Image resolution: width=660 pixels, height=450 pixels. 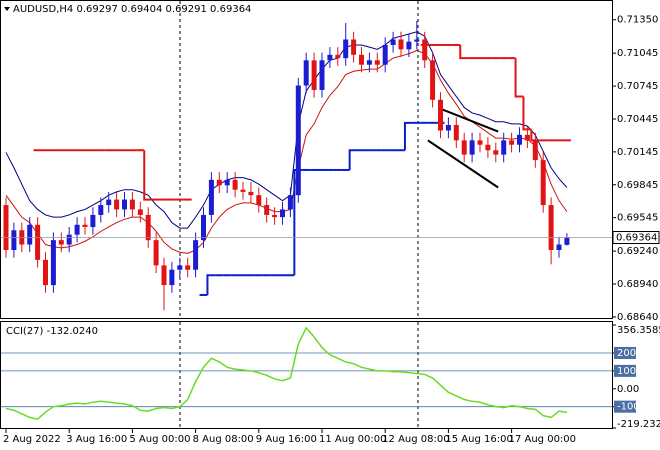 What do you see at coordinates (286, 439) in the screenshot?
I see `x-tick-label: 9 Aug 16:00` at bounding box center [286, 439].